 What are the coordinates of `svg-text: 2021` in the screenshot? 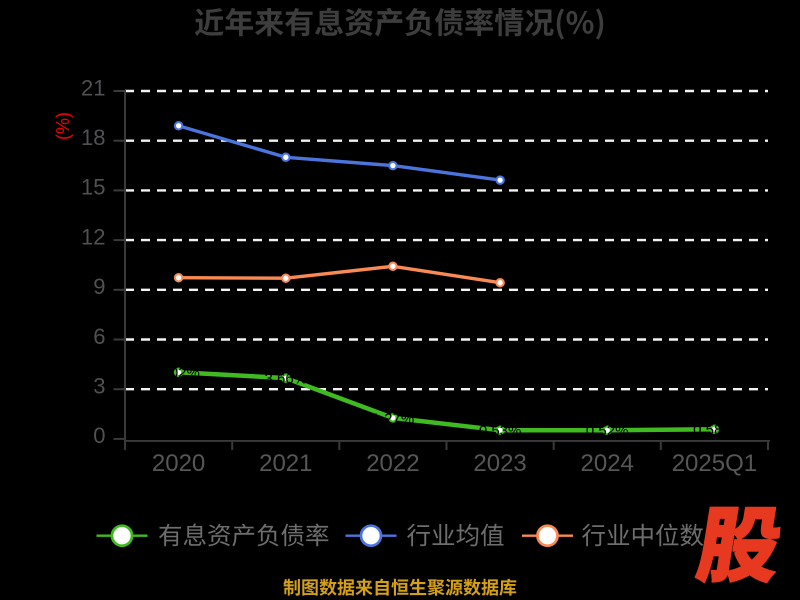 It's located at (285, 463).